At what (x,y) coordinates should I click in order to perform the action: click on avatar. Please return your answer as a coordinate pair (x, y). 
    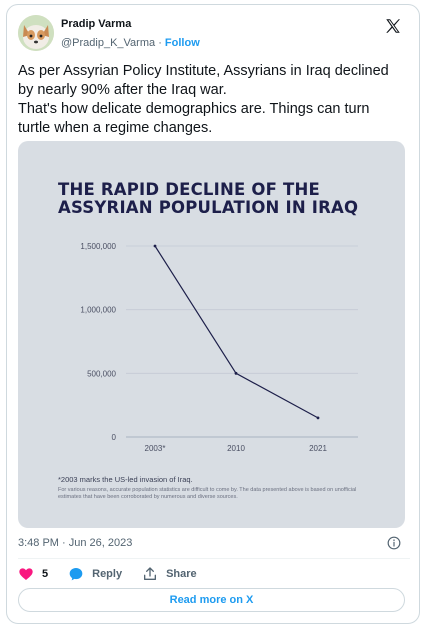
    Looking at the image, I should click on (36, 33).